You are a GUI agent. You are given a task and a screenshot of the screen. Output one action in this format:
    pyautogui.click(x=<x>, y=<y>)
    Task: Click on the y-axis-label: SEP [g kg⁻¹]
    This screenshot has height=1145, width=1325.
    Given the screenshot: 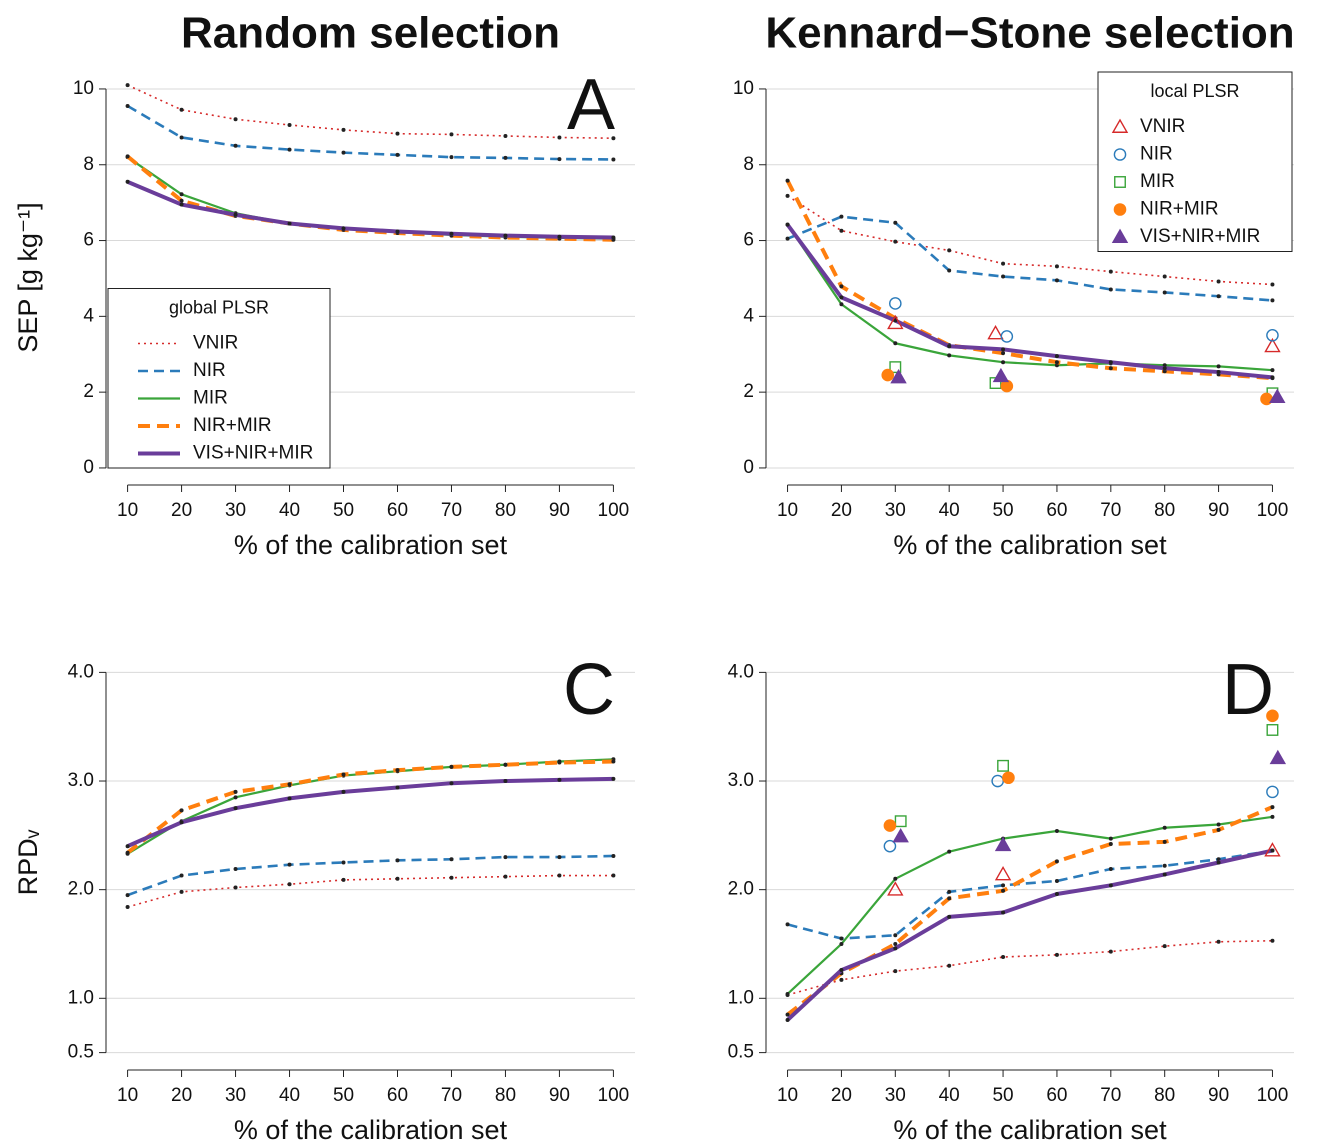 What is the action you would take?
    pyautogui.click(x=28, y=277)
    